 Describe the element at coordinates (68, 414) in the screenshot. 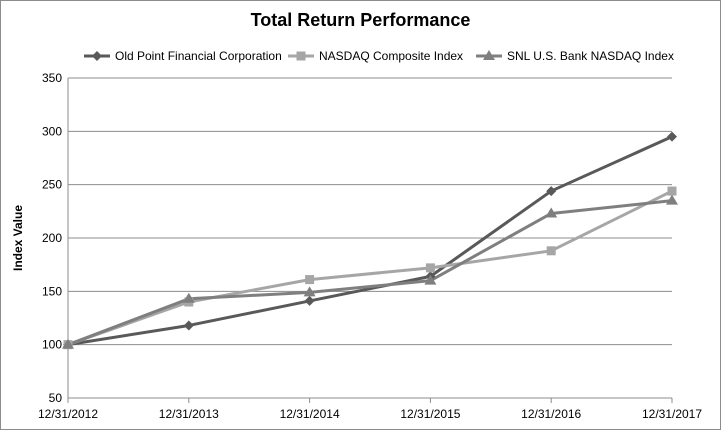

I see `x-tick-label-0: 12/31/2012` at that location.